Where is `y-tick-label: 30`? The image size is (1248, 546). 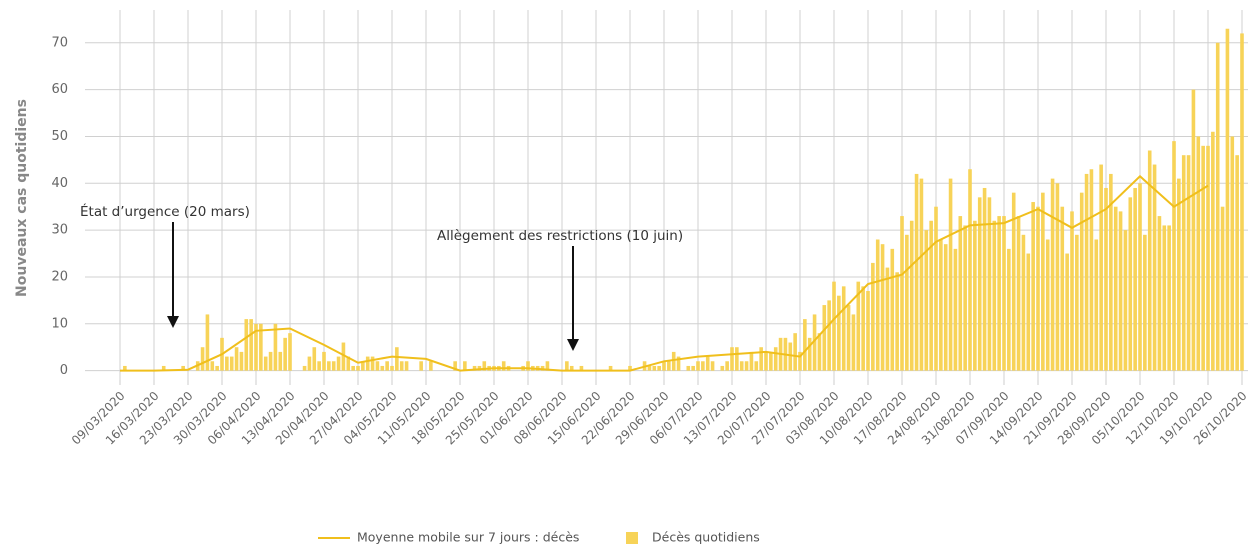 y-tick-label: 30 is located at coordinates (59, 230).